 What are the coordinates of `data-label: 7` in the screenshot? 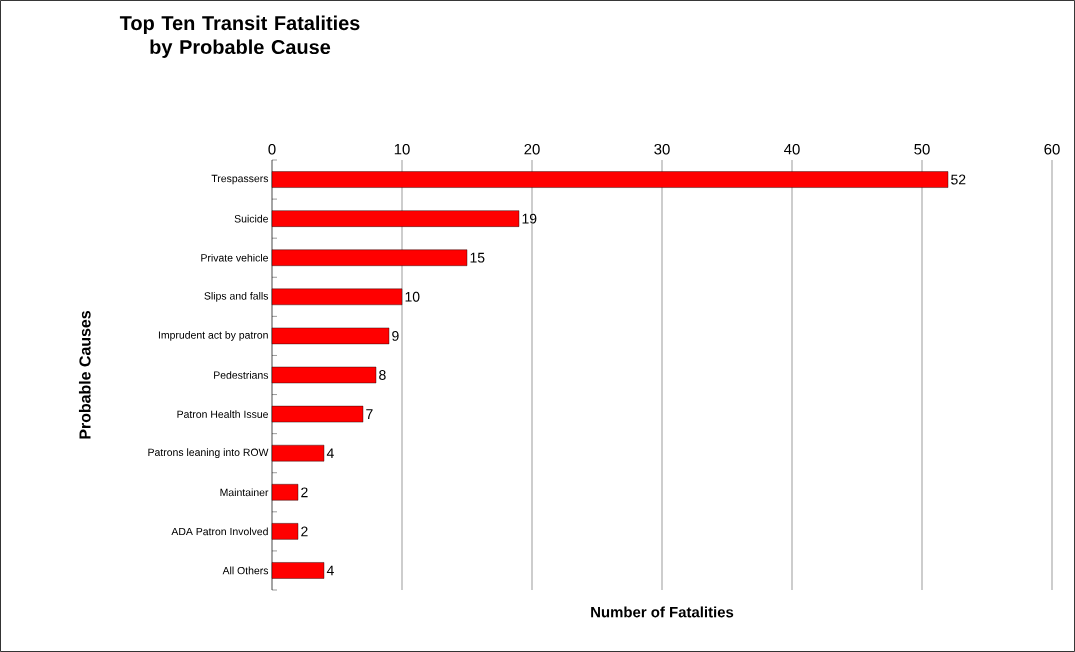 It's located at (369, 414).